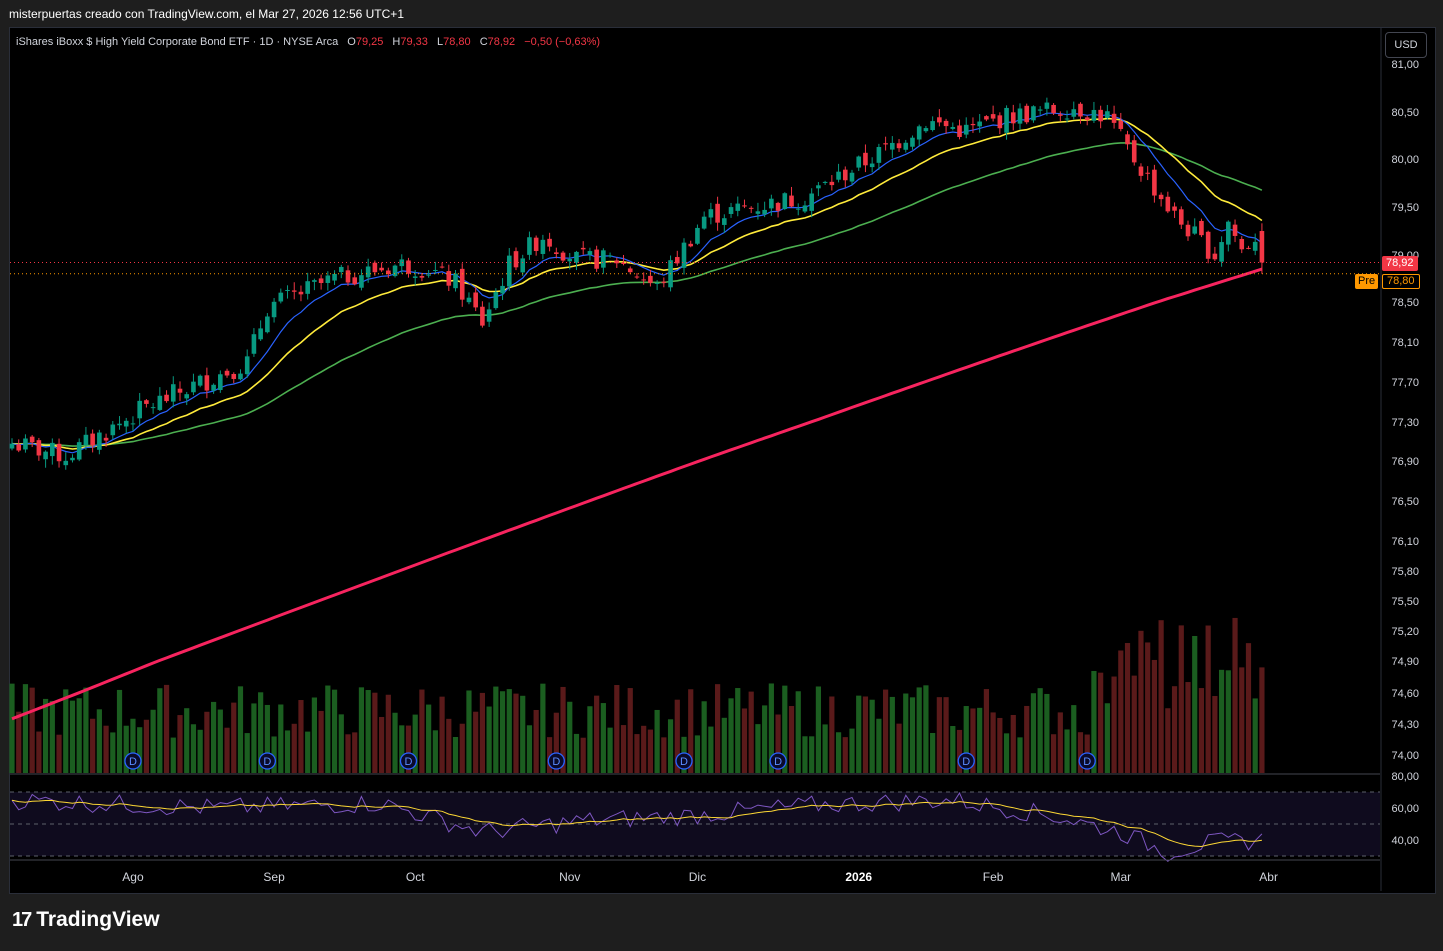 The height and width of the screenshot is (951, 1443). What do you see at coordinates (86, 920) in the screenshot?
I see `tradingview-logo: 17 TradingView` at bounding box center [86, 920].